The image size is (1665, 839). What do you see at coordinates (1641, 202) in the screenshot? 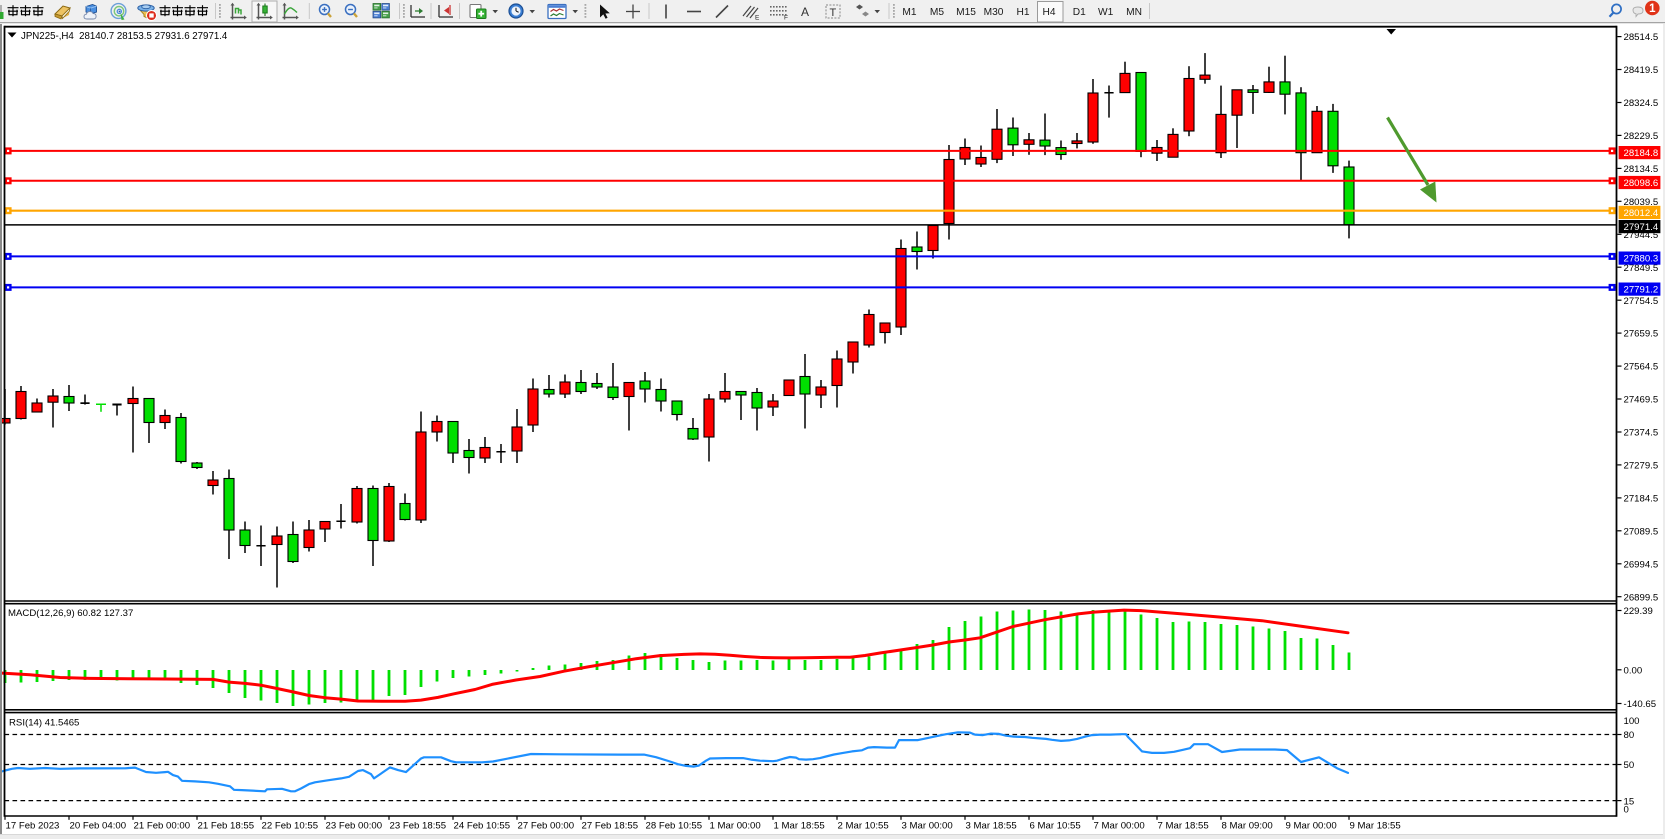
I see `svg-text: 28039.5` at bounding box center [1641, 202].